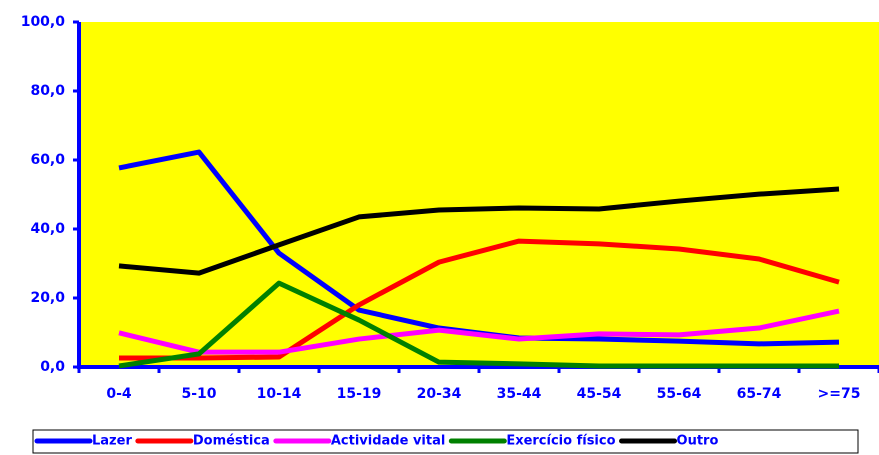  What do you see at coordinates (119, 394) in the screenshot?
I see `x-tick-label: 0-4` at bounding box center [119, 394].